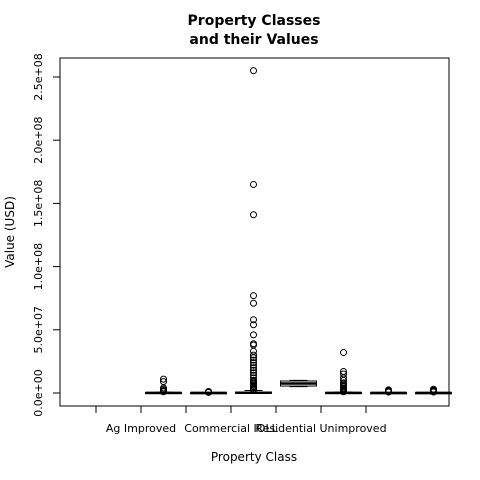 The width and height of the screenshot is (480, 480). I want to click on x-axis-label: Property Class, so click(254, 457).